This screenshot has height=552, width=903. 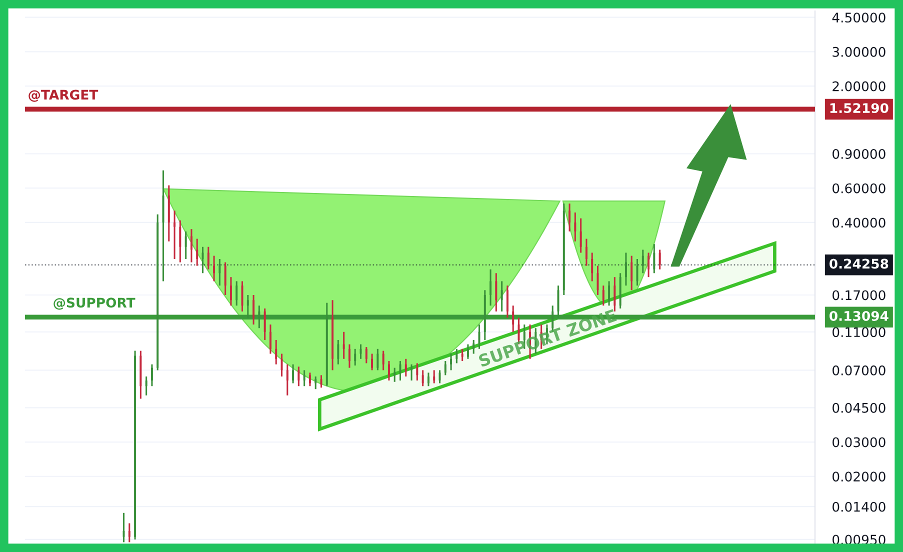 I want to click on y-tick-label: 0.40000, so click(x=859, y=223).